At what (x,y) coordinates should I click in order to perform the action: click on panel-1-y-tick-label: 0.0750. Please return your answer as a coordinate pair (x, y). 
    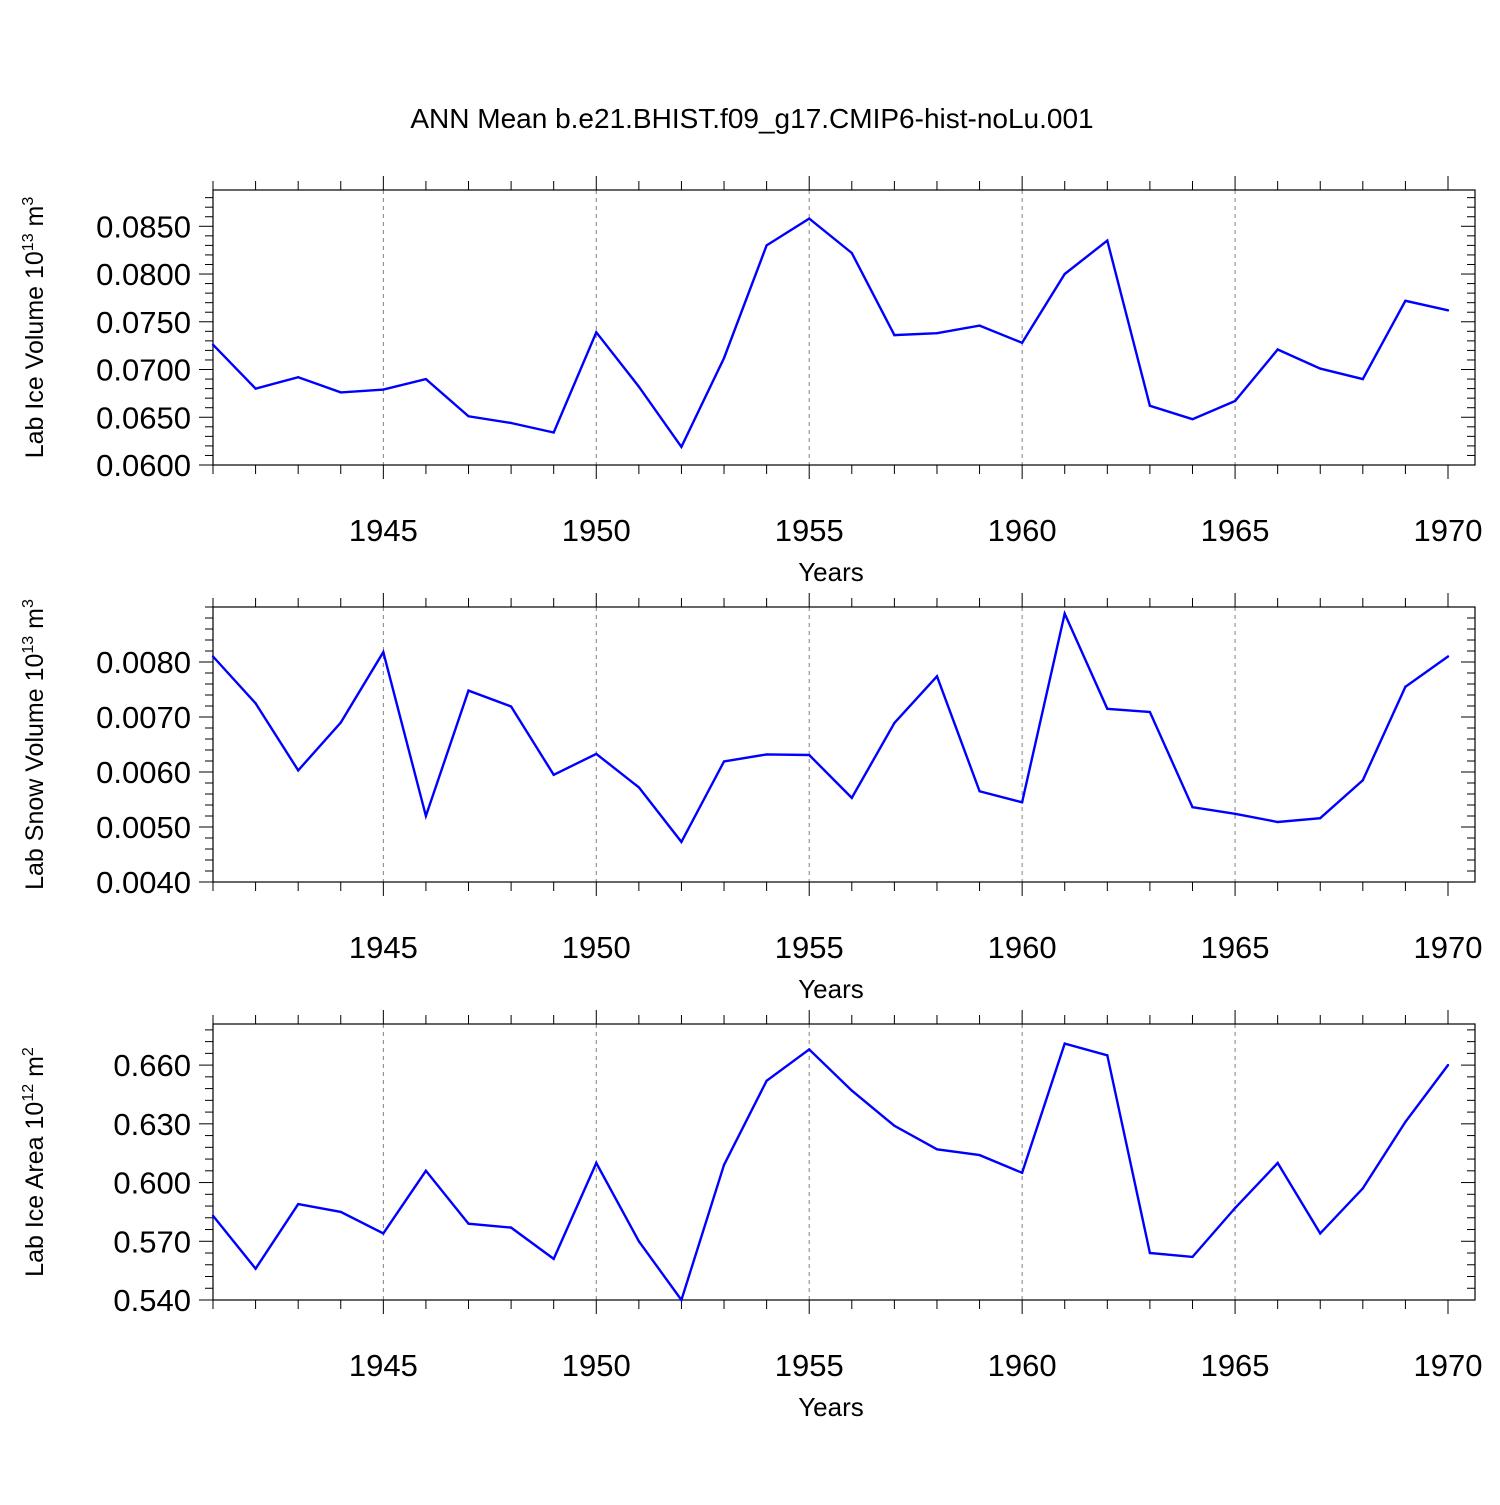
    Looking at the image, I should click on (143, 322).